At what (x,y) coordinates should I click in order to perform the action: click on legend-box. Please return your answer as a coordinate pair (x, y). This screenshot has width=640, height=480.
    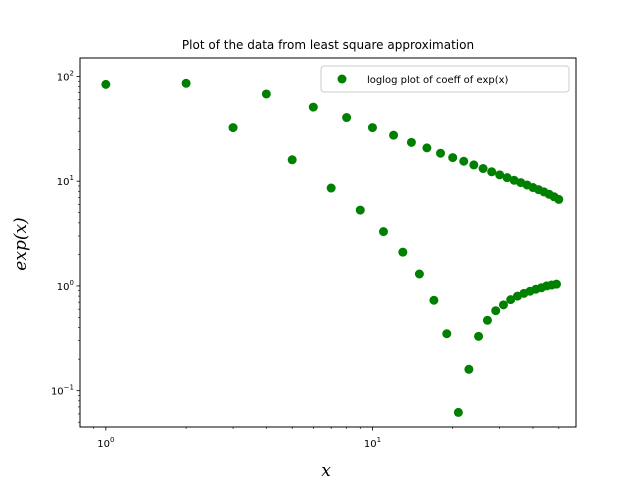
    Looking at the image, I should click on (445, 79).